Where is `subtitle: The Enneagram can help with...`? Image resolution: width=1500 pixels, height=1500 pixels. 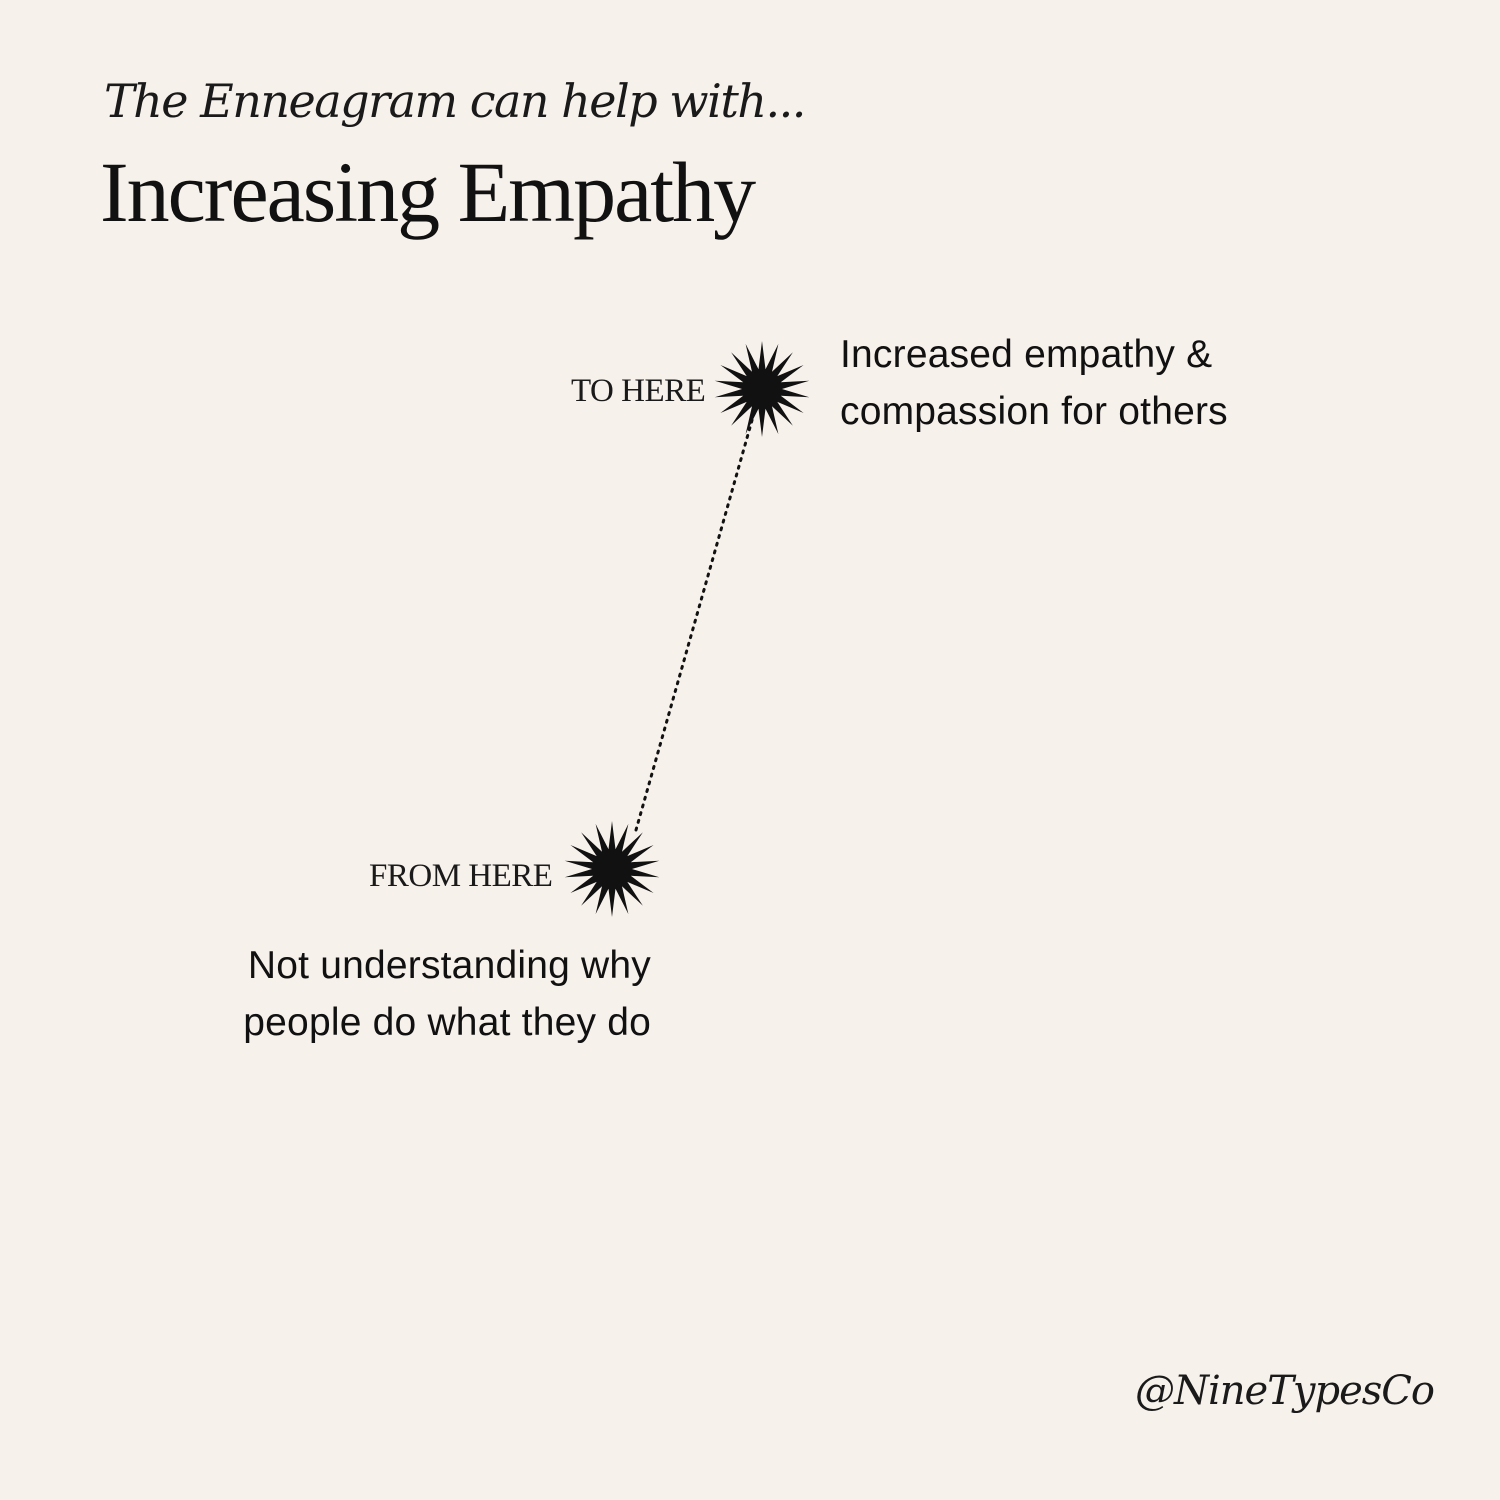 subtitle: The Enneagram can help with... is located at coordinates (455, 101).